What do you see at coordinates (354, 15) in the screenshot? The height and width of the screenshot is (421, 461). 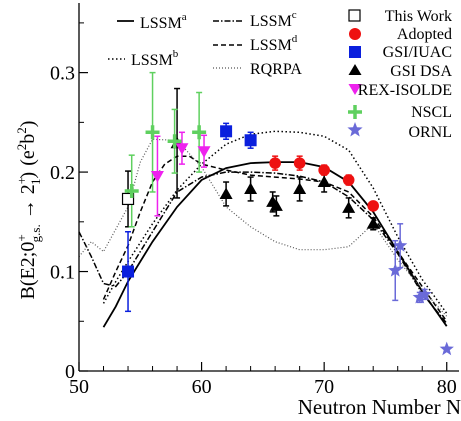 I see `legend-marker-this-work` at bounding box center [354, 15].